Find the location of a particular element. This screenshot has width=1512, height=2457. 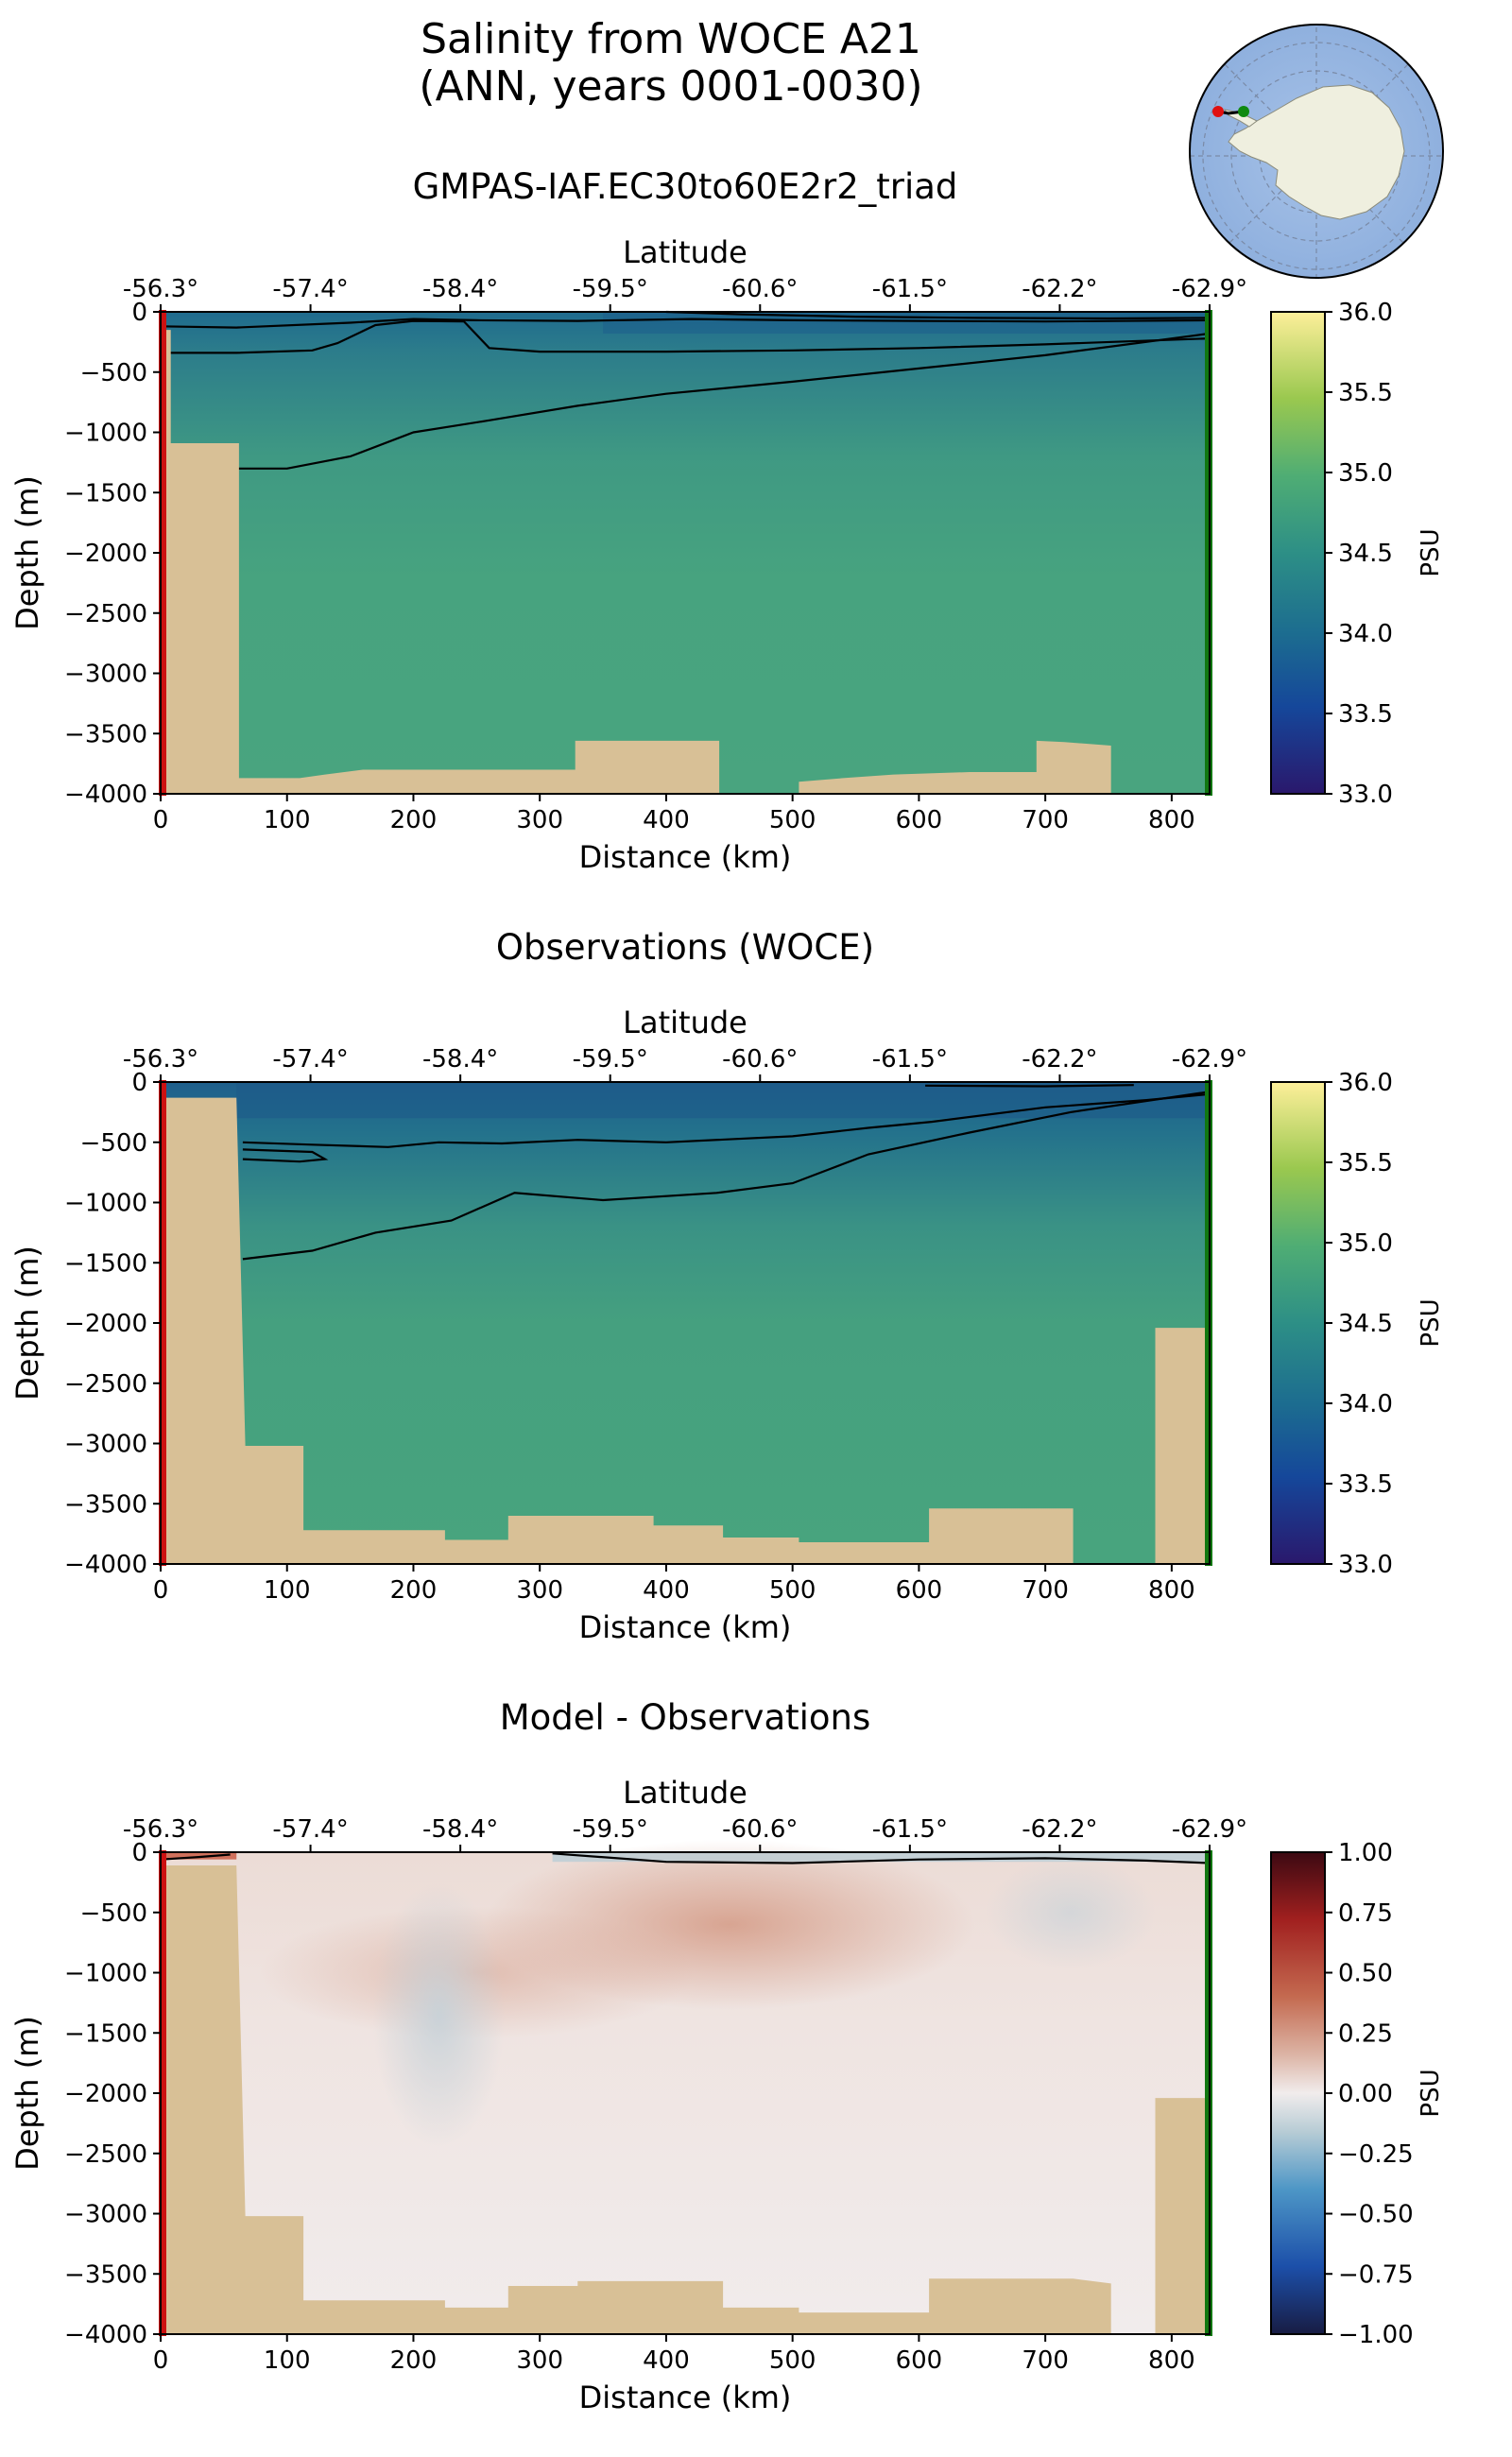

panel-title: Model - Observations is located at coordinates (685, 1717).